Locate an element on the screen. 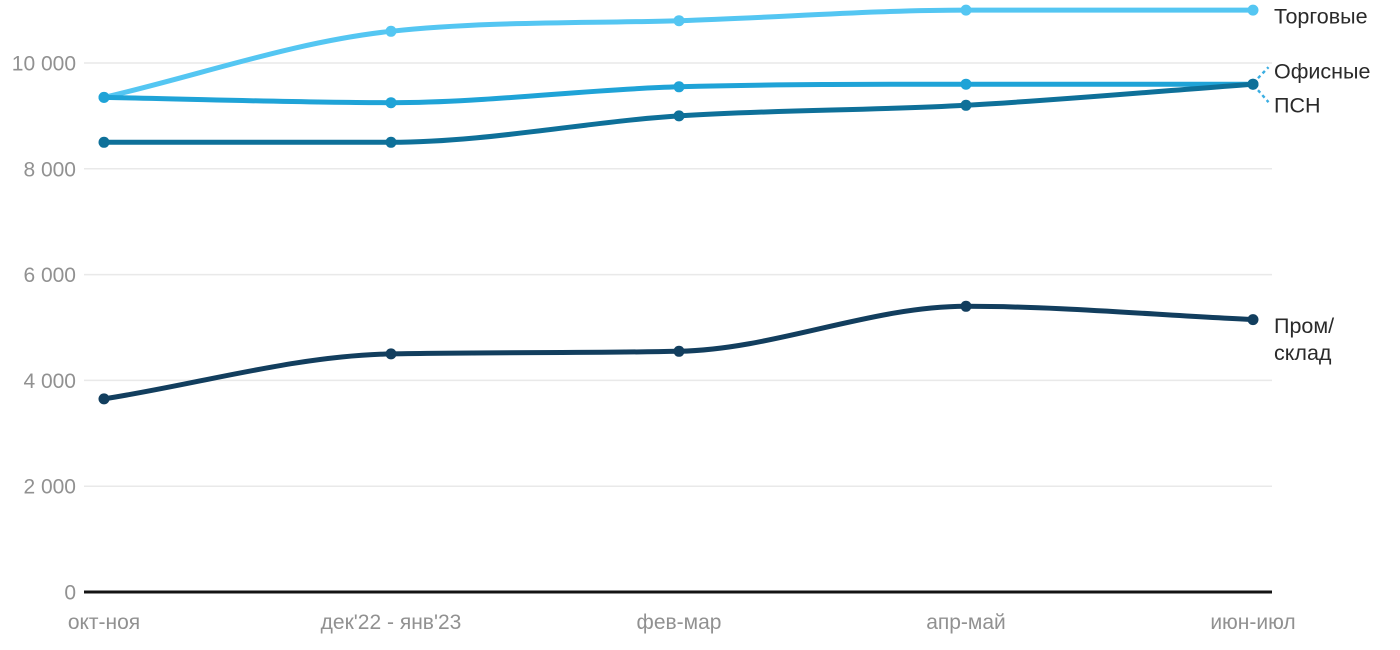 Image resolution: width=1400 pixels, height=650 pixels. y-axis-tick-label: 6 000 is located at coordinates (49, 275).